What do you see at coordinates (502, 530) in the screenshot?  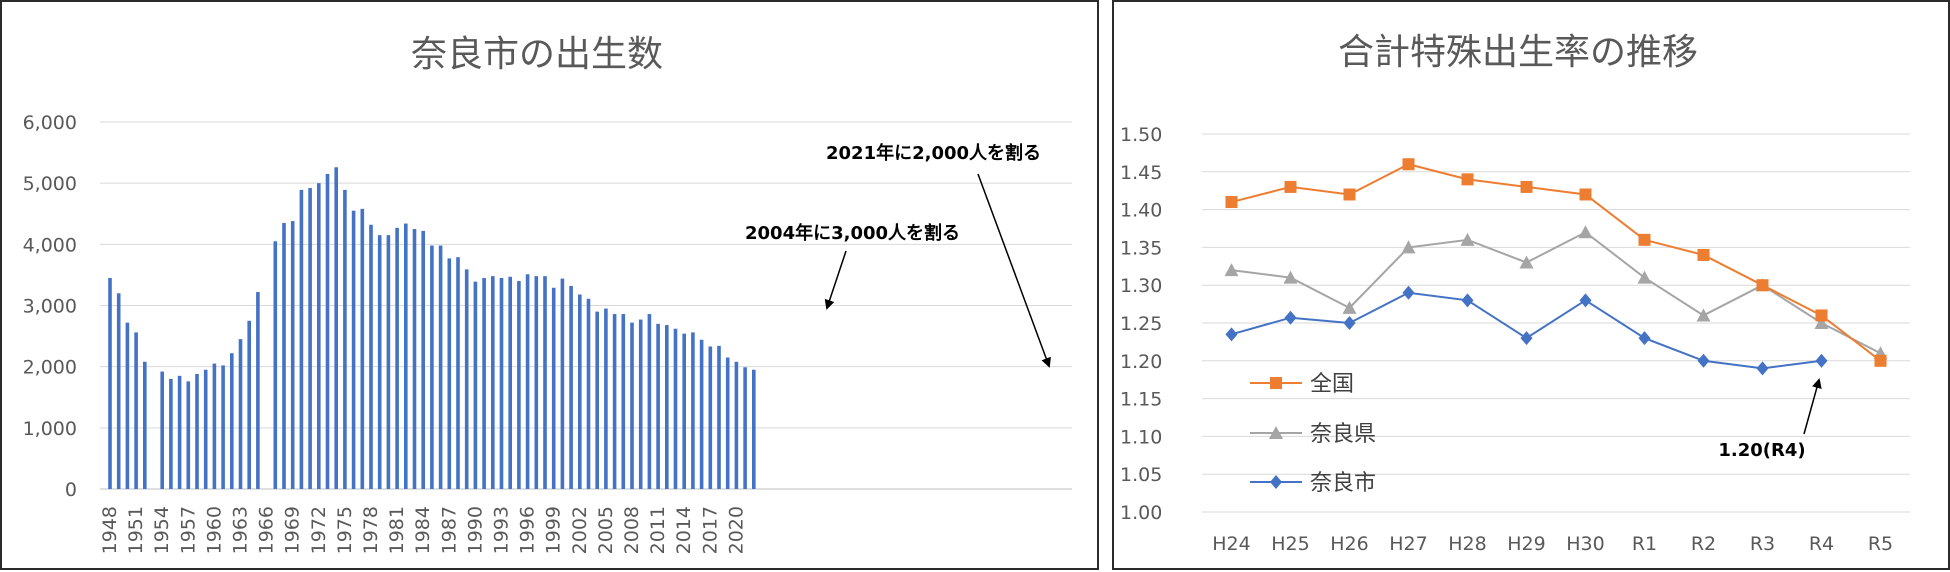 I see `x-tick-label: 1993` at bounding box center [502, 530].